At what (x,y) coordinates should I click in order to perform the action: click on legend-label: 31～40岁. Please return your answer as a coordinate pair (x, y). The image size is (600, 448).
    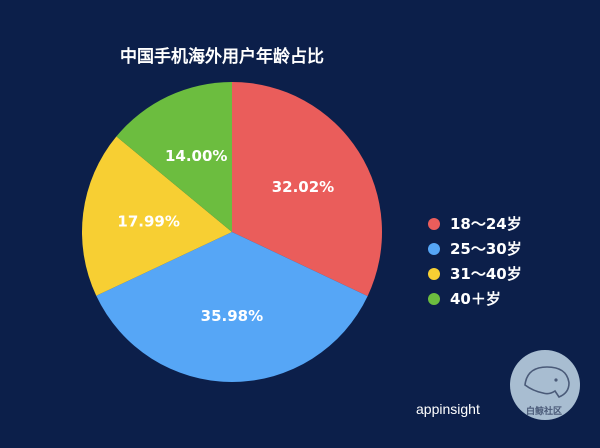
    Looking at the image, I should click on (486, 274).